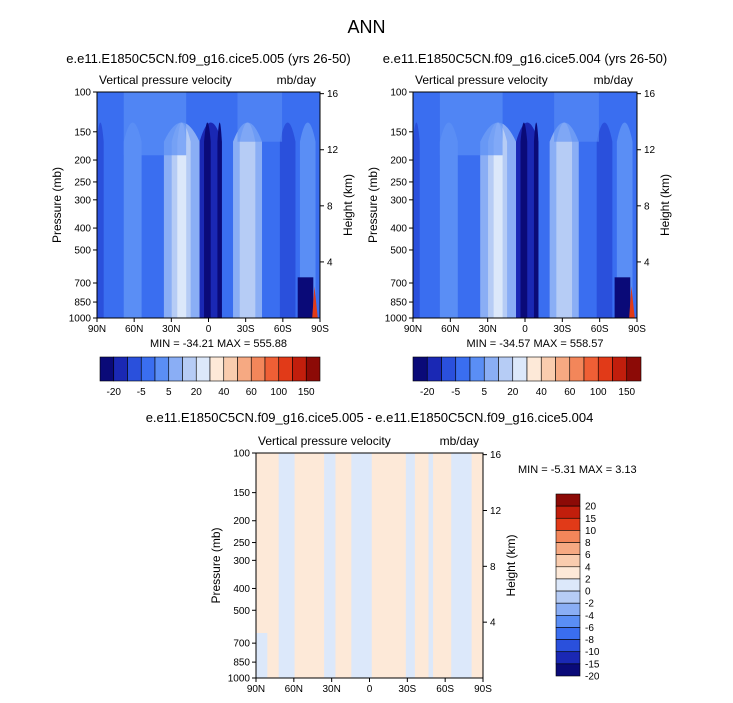  Describe the element at coordinates (588, 592) in the screenshot. I see `colorbar-label: 0` at that location.